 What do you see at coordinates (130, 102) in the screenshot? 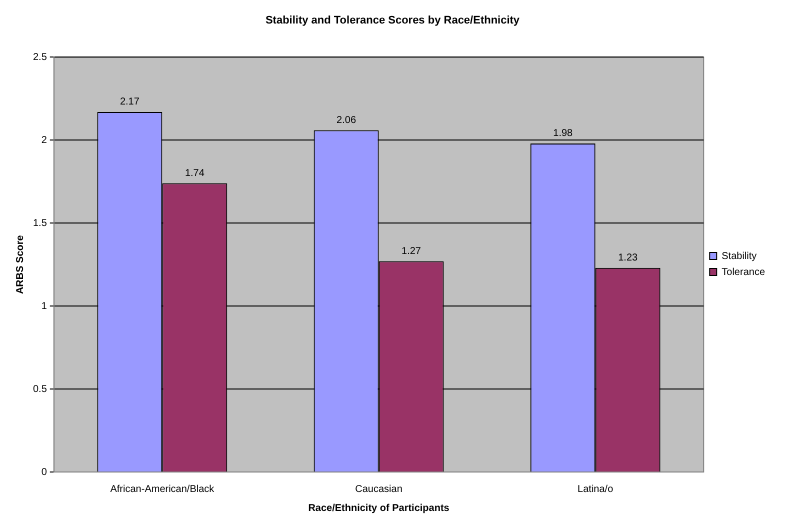
I see `data-label: 2.17` at bounding box center [130, 102].